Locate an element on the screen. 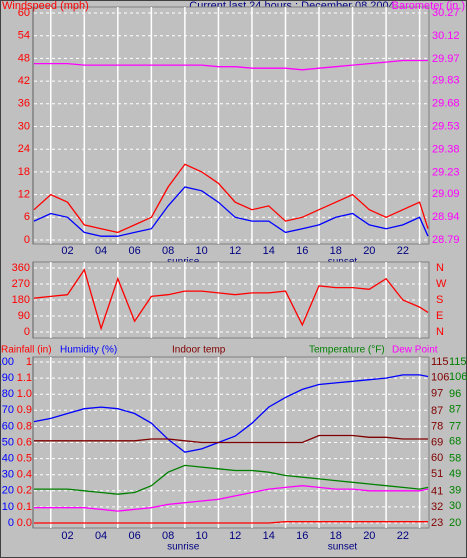 The width and height of the screenshot is (467, 558). y-tick-label: 24 is located at coordinates (24, 149).